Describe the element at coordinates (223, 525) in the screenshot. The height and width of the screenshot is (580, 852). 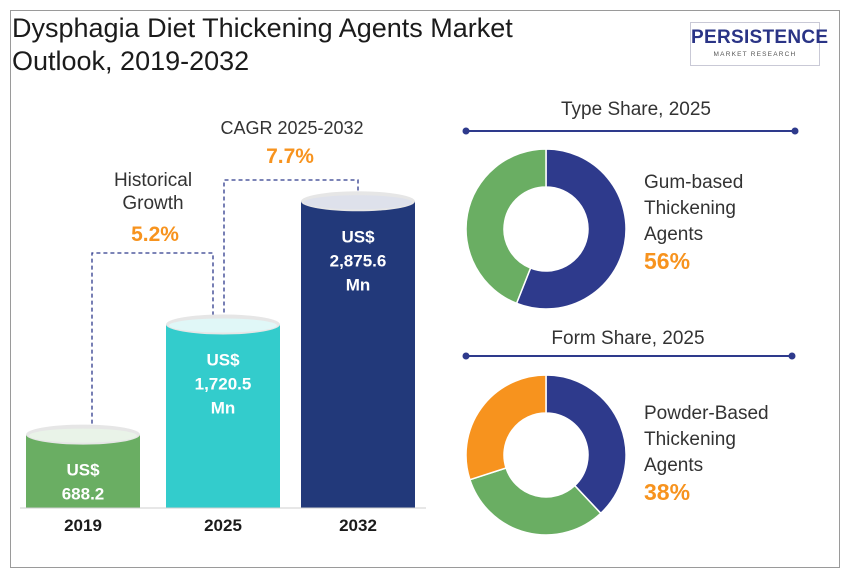
I see `x-tick-label: 2025` at that location.